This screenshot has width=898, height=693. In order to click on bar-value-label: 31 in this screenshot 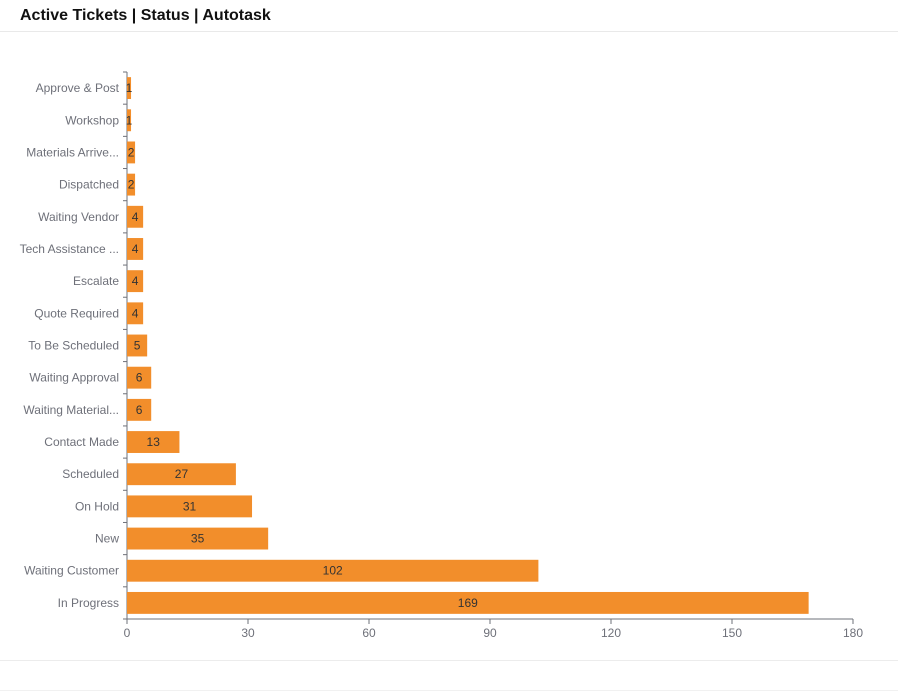, I will do `click(190, 506)`.